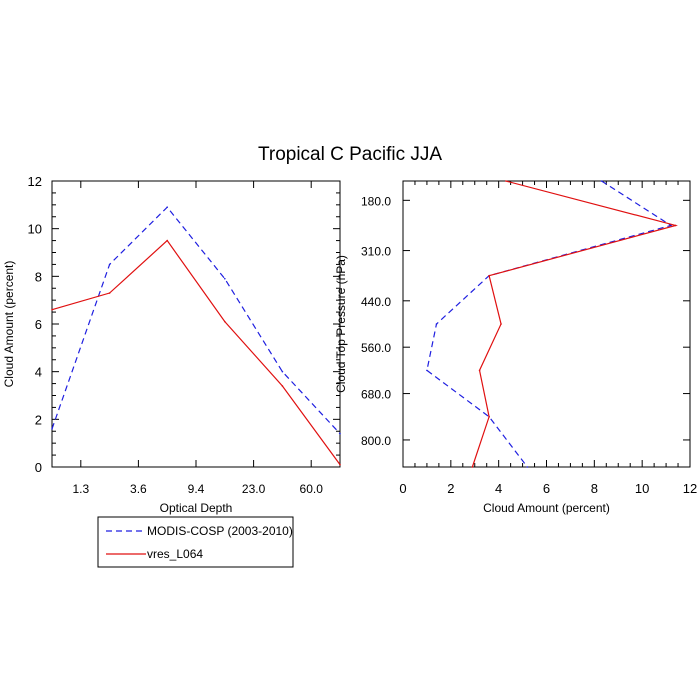 Image resolution: width=700 pixels, height=700 pixels. What do you see at coordinates (175, 554) in the screenshot?
I see `legend-label-model: vres_L064` at bounding box center [175, 554].